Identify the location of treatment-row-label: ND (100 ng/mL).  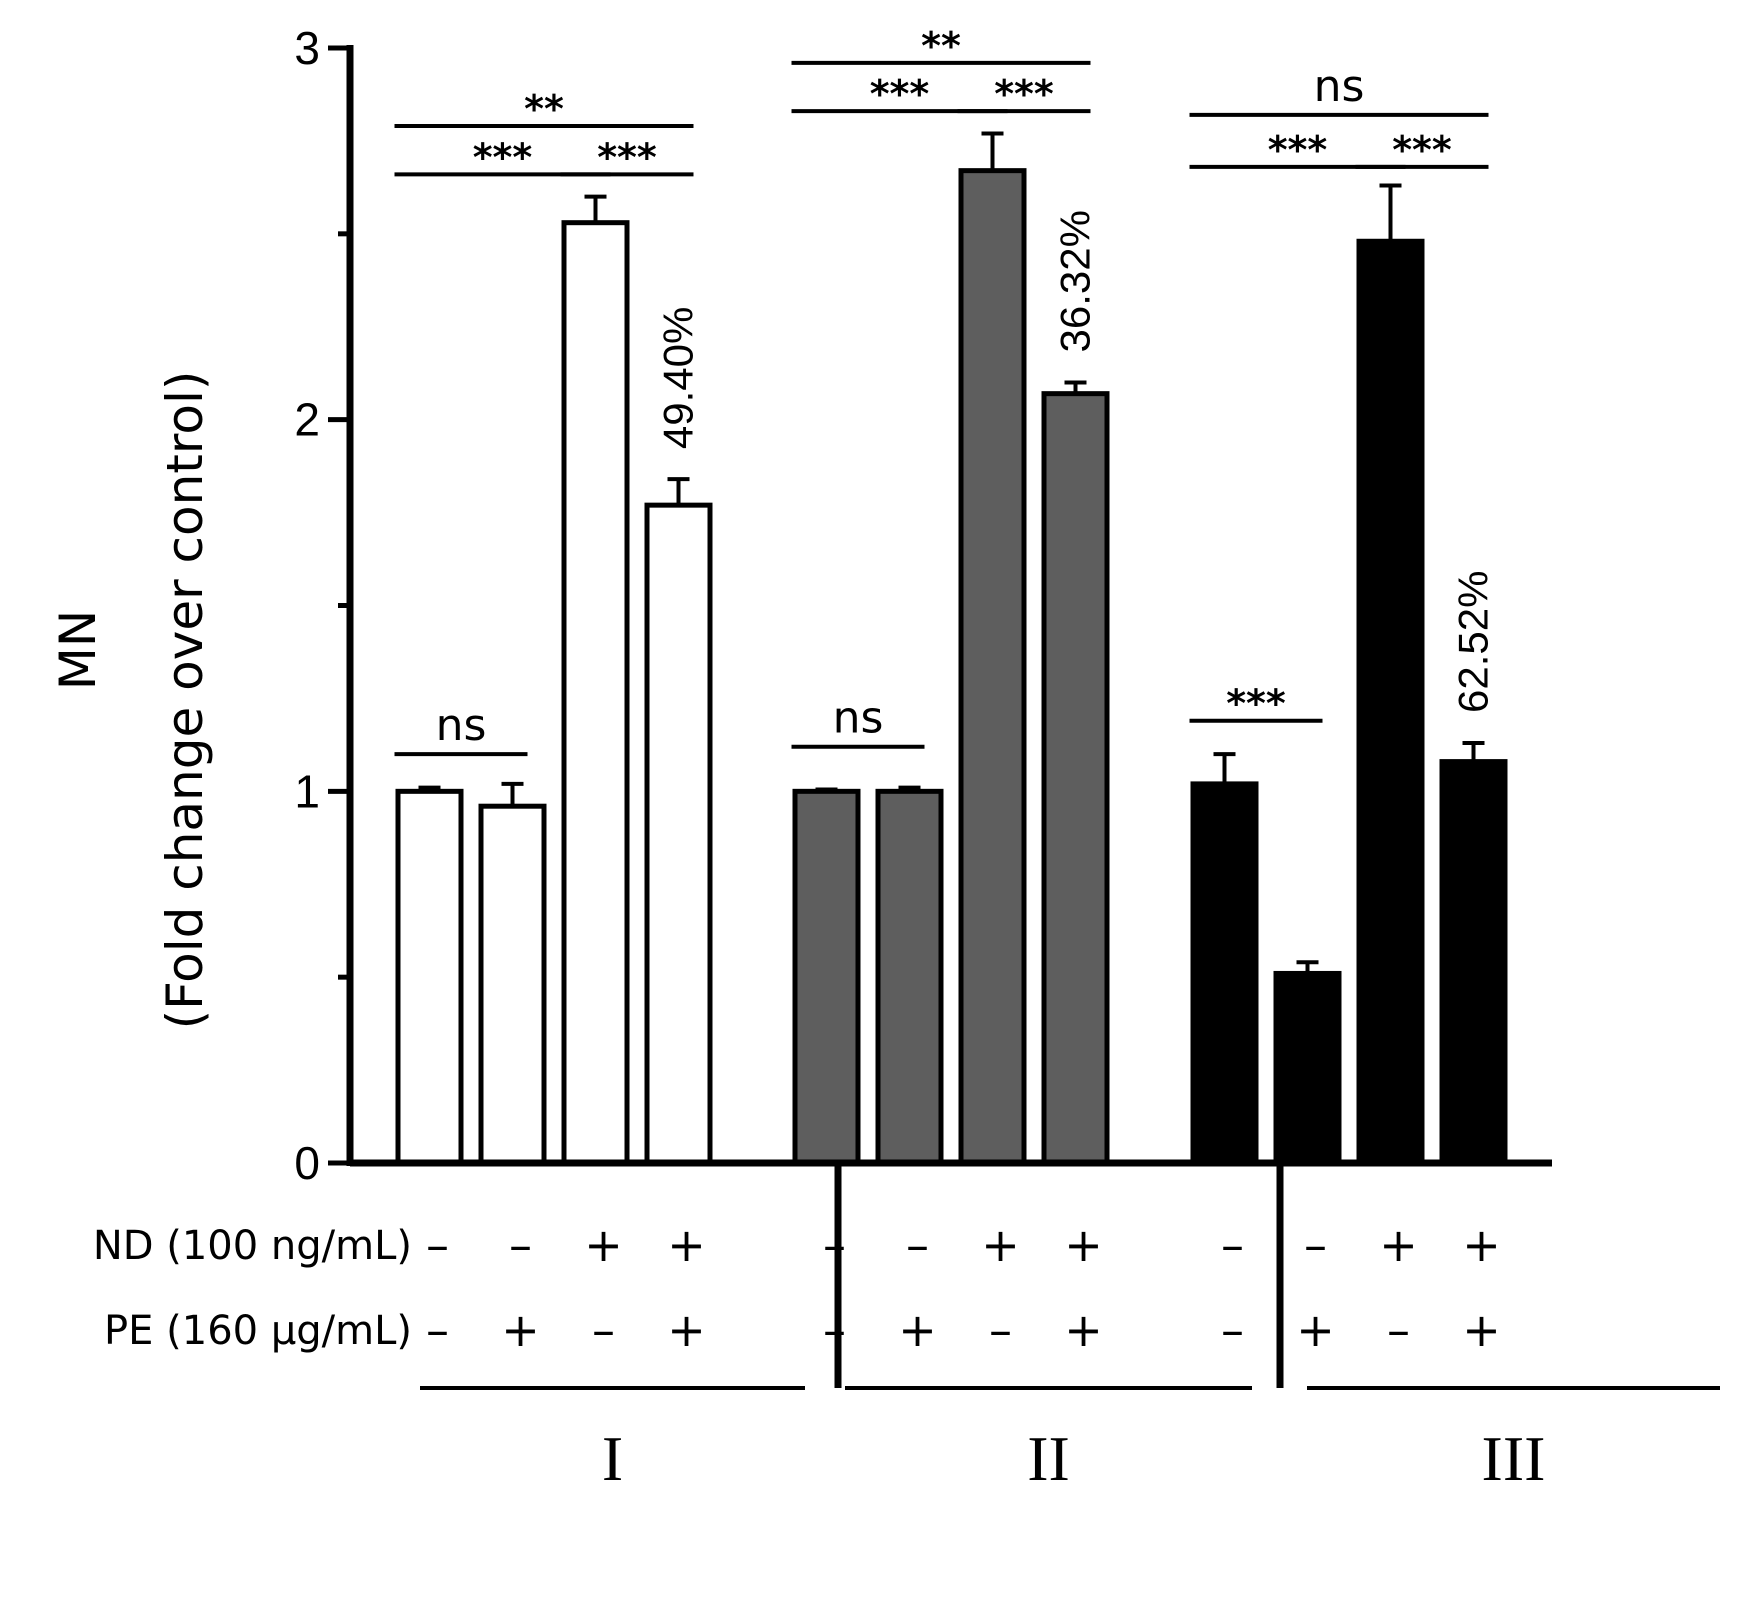
(252, 1246).